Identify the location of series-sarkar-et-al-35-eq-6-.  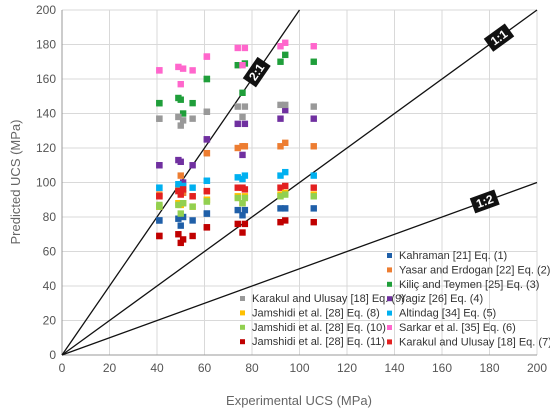
(236, 63).